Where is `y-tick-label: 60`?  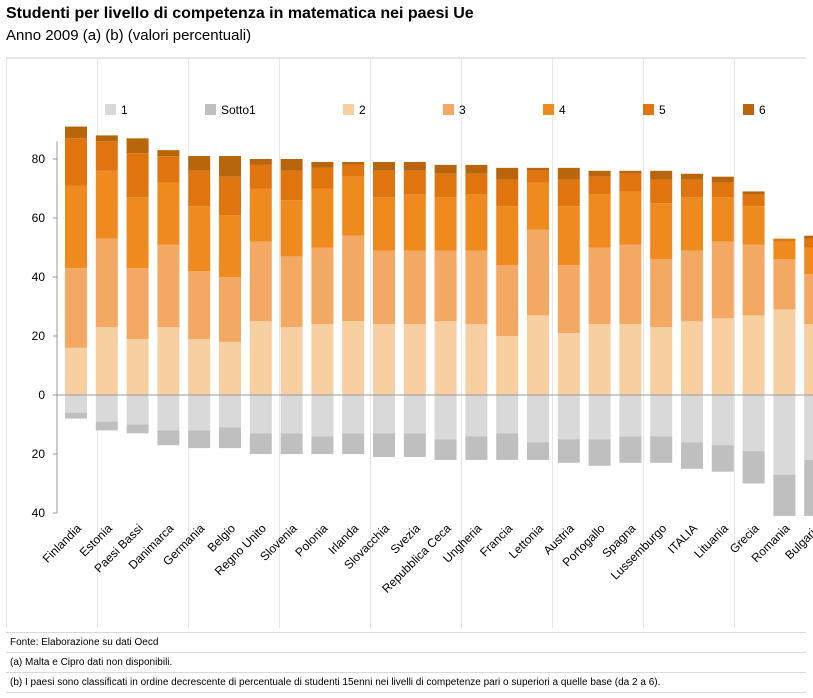 y-tick-label: 60 is located at coordinates (39, 218).